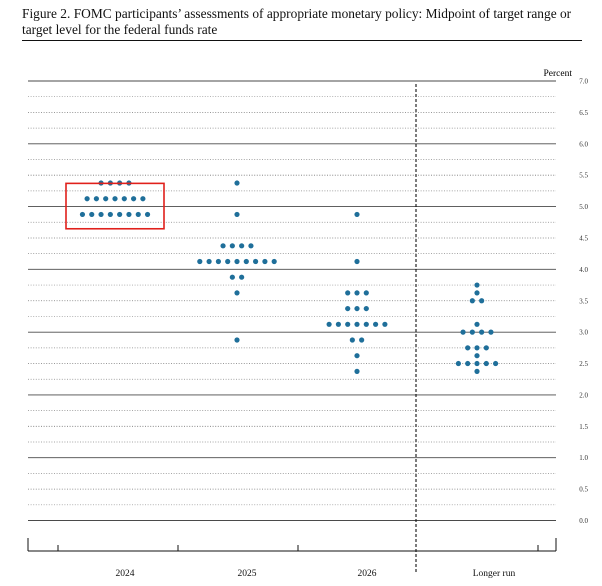 This screenshot has height=586, width=602. I want to click on x-category-label: 2025, so click(247, 574).